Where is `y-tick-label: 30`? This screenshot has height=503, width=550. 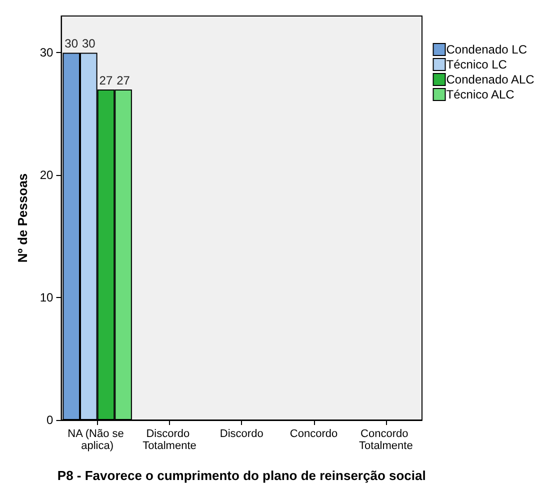 y-tick-label: 30 is located at coordinates (47, 53).